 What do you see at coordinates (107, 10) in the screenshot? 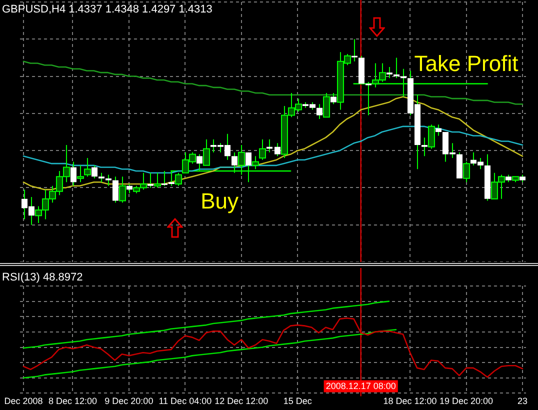
I see `chart-title: GBPUSD,H4 1.4337 1.4348 1.4297 1.4313` at bounding box center [107, 10].